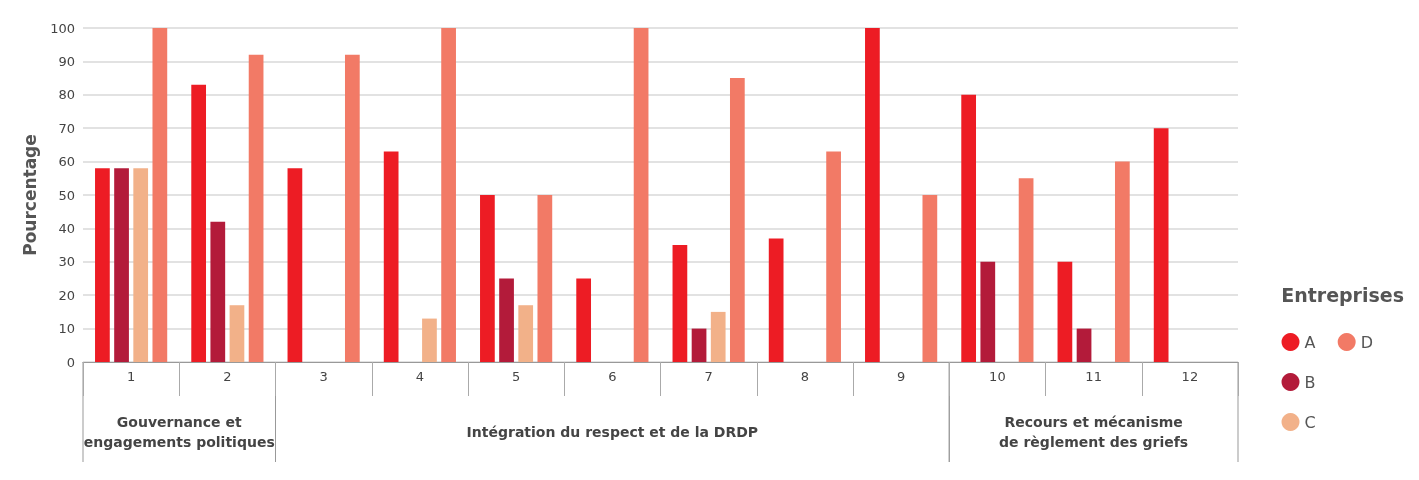  What do you see at coordinates (66, 295) in the screenshot?
I see `y-tick-label: 20` at bounding box center [66, 295].